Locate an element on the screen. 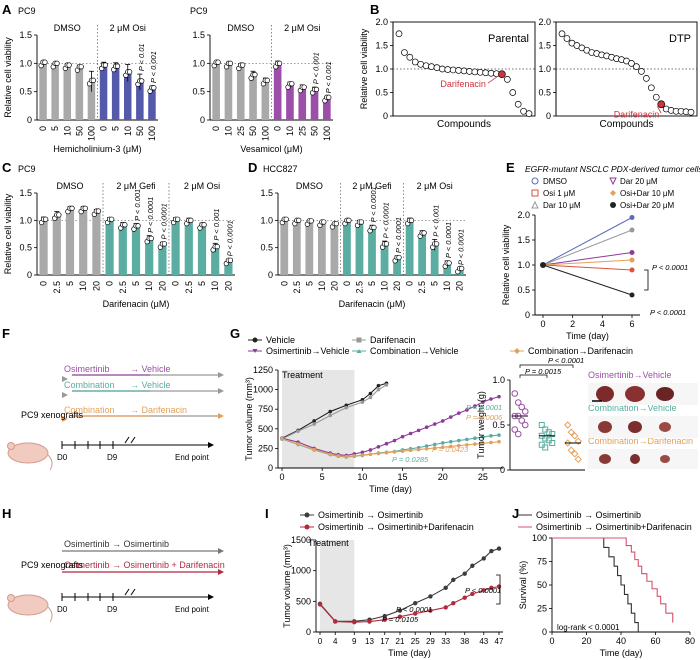  a1-x-tick-label: 50 is located at coordinates (79, 131).